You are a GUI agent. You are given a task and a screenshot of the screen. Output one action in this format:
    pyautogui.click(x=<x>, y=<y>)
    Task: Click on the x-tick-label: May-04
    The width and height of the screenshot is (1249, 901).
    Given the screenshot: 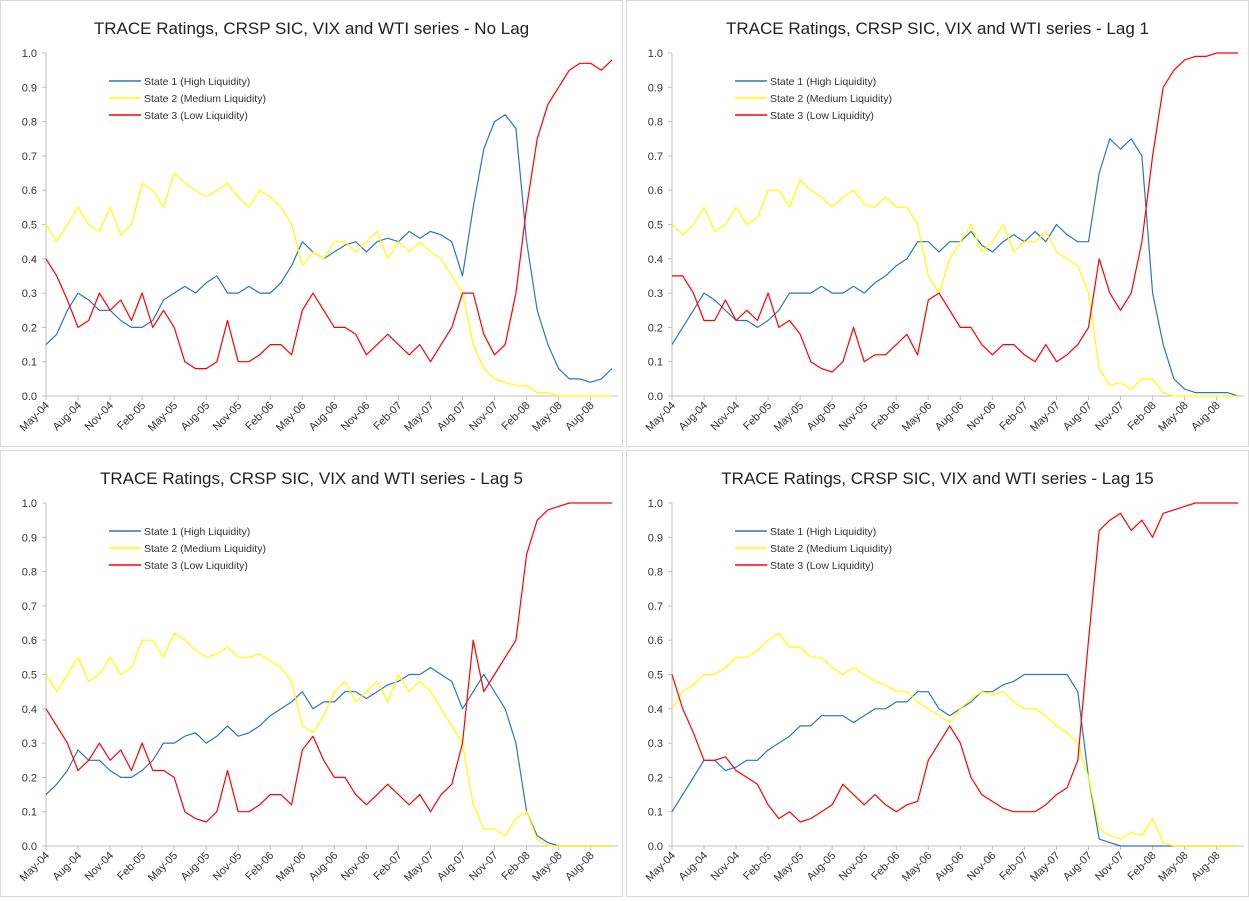 What is the action you would take?
    pyautogui.click(x=35, y=417)
    